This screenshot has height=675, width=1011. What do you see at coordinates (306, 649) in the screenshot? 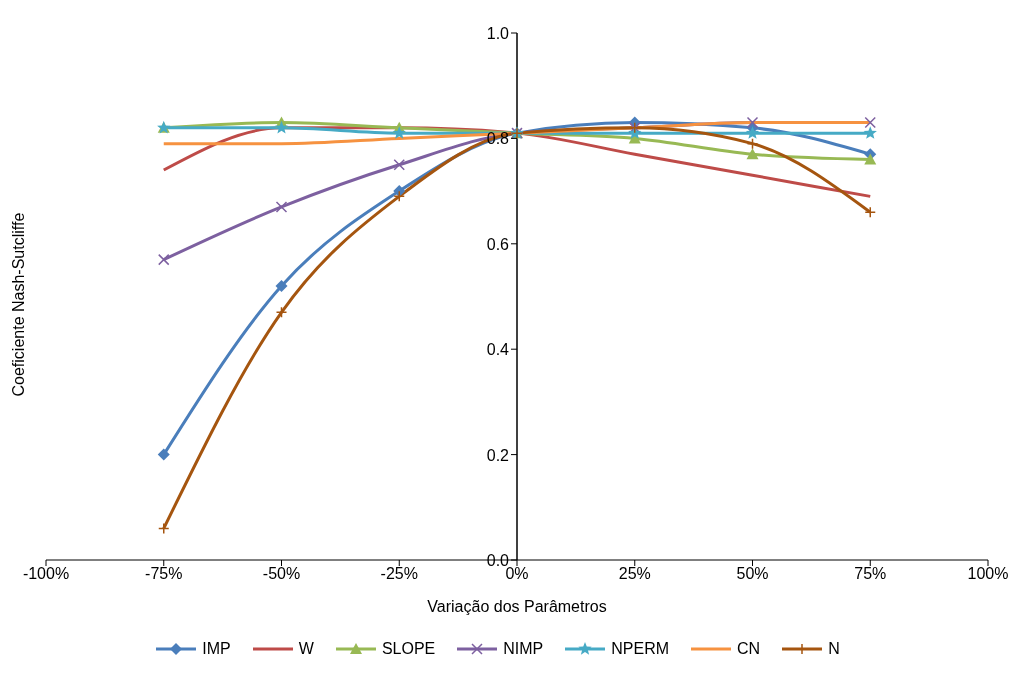
I see `legend-label: W` at bounding box center [306, 649].